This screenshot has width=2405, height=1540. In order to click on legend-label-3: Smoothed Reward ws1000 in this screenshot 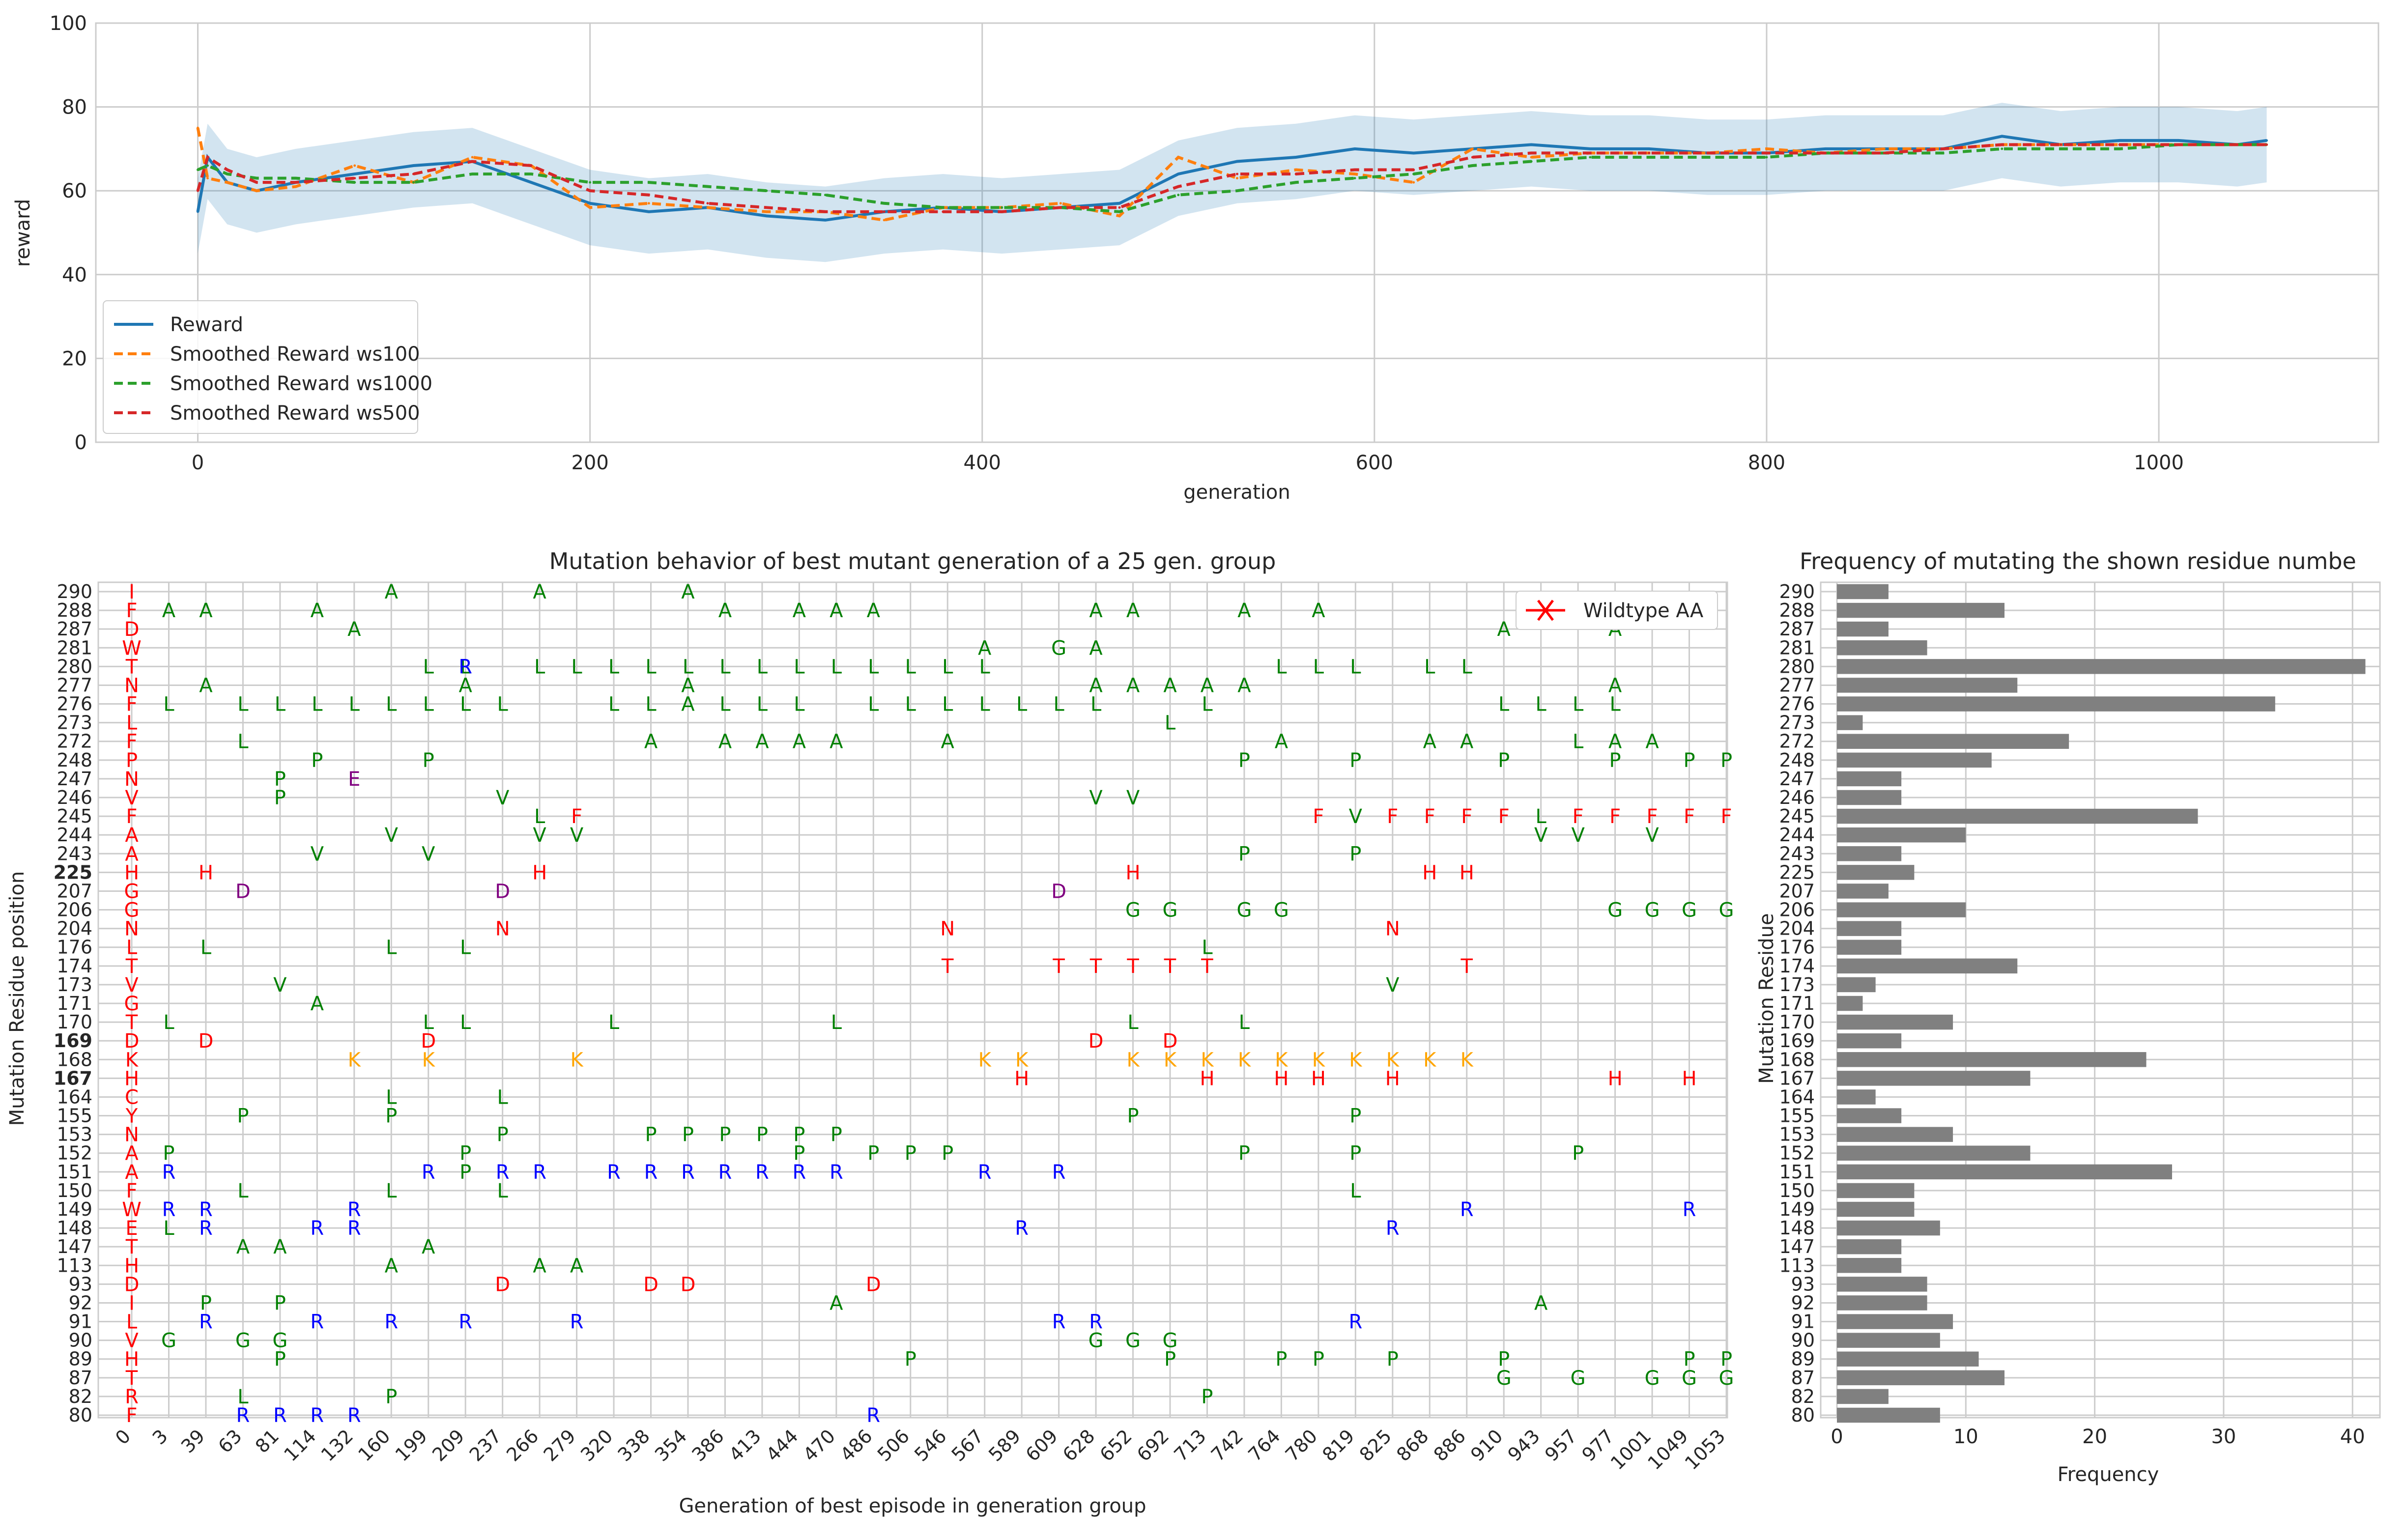, I will do `click(301, 383)`.